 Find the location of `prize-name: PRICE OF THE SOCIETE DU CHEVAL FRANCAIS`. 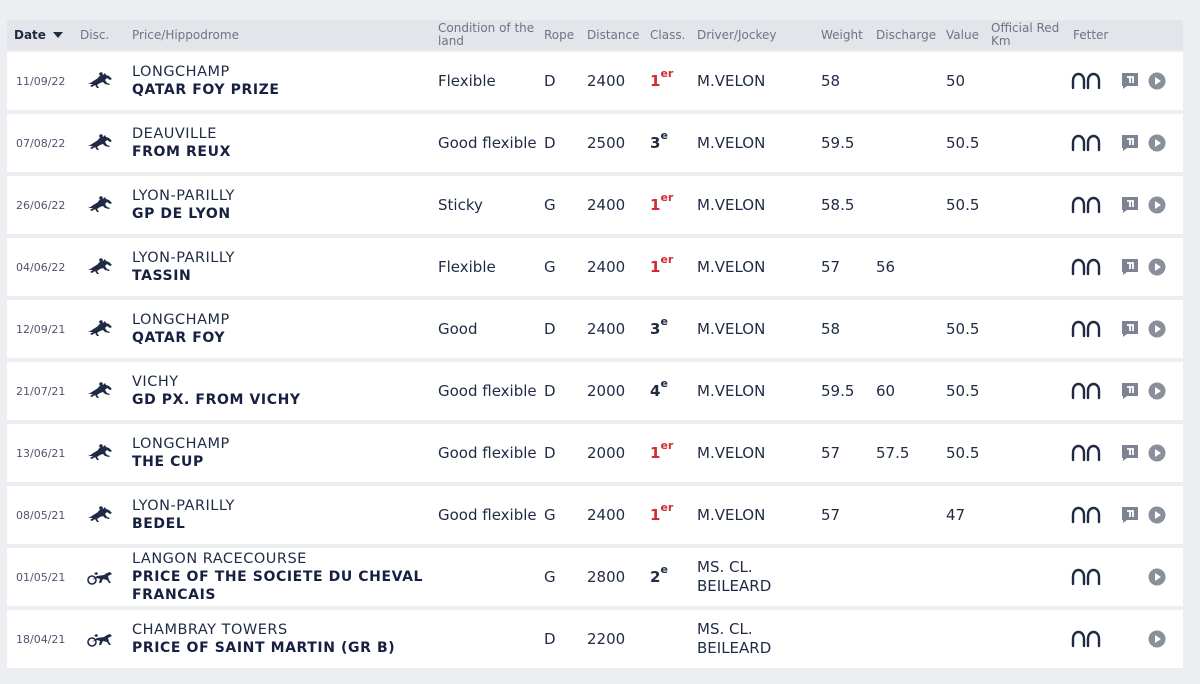

prize-name: PRICE OF THE SOCIETE DU CHEVAL FRANCAIS is located at coordinates (278, 586).